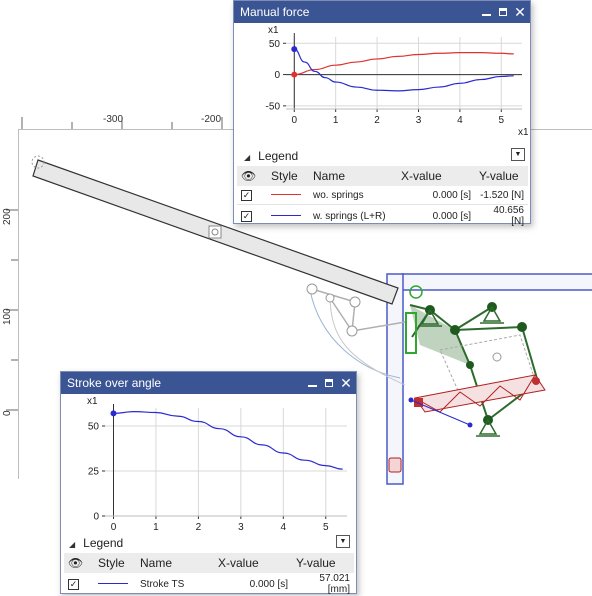 Image resolution: width=592 pixels, height=596 pixels. What do you see at coordinates (480, 393) in the screenshot?
I see `red-truss` at bounding box center [480, 393].